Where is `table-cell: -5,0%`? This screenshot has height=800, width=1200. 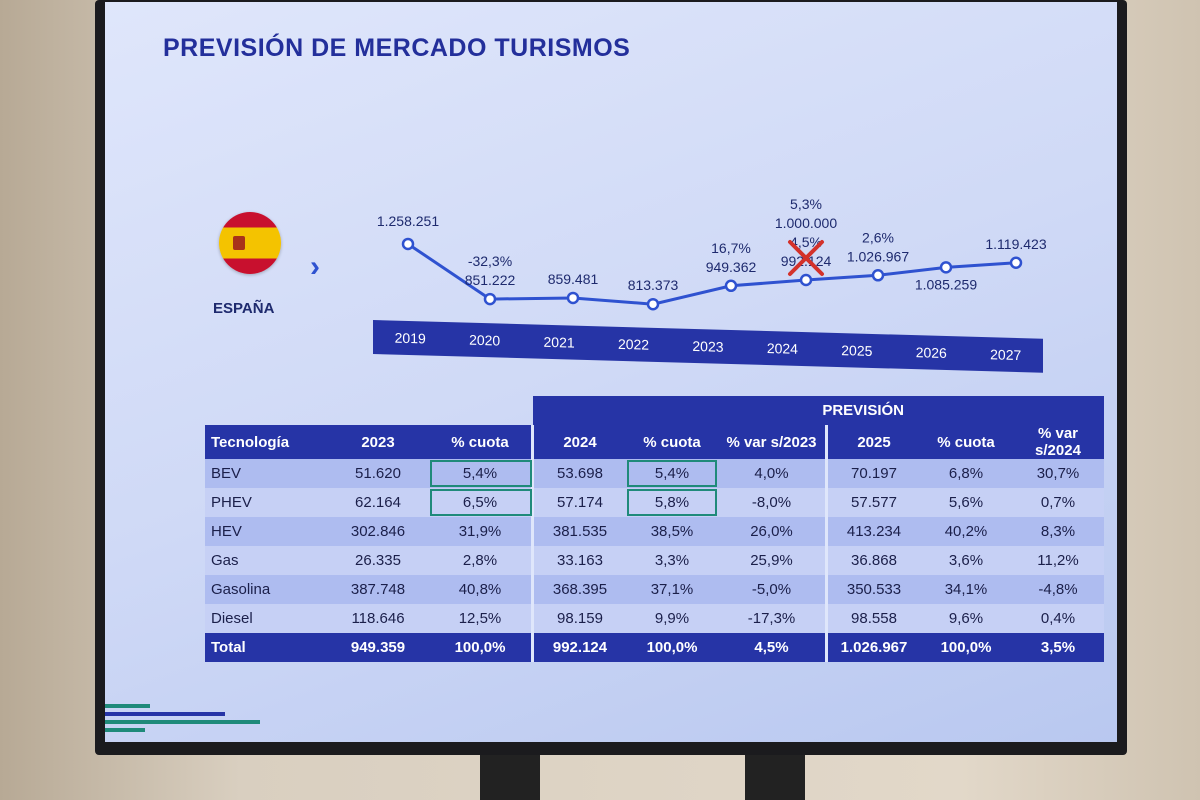
table-cell: -5,0% is located at coordinates (772, 589).